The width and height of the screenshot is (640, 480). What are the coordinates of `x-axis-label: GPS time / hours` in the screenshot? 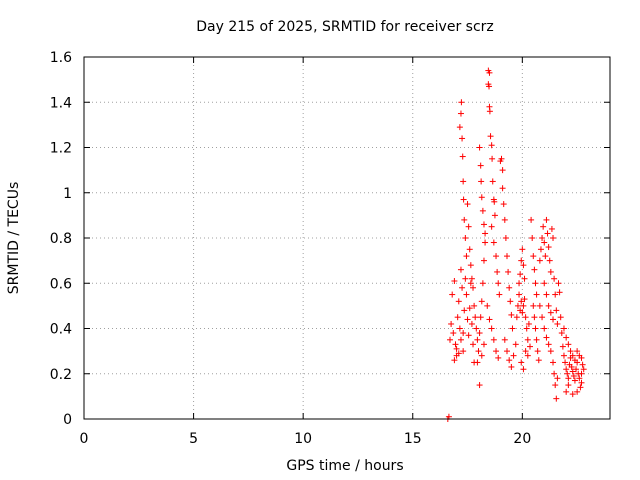 It's located at (344, 466).